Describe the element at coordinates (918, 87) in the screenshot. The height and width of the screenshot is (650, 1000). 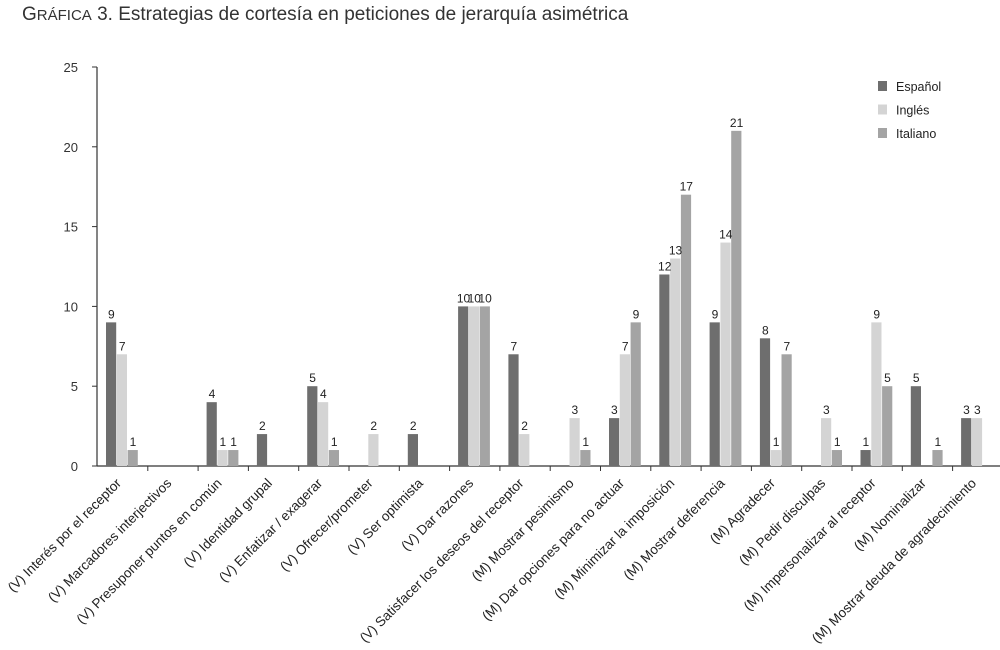
I see `legend-label: Español` at that location.